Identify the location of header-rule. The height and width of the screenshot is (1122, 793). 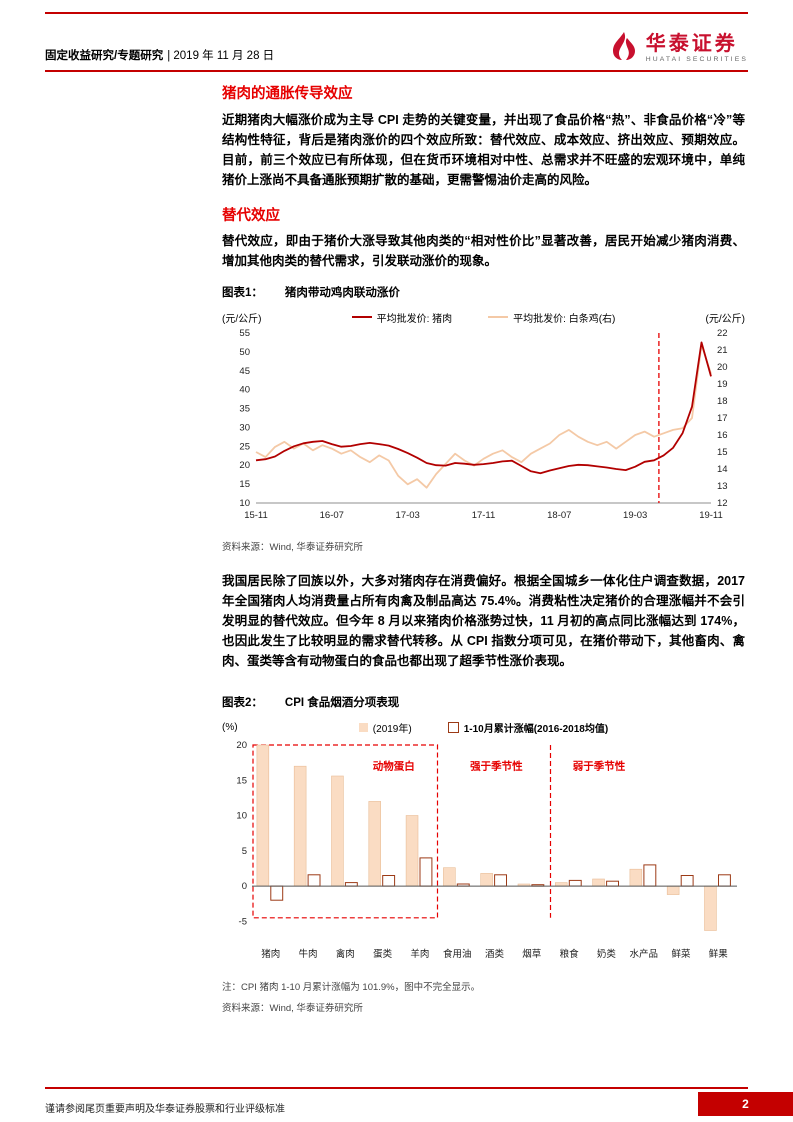
(396, 71).